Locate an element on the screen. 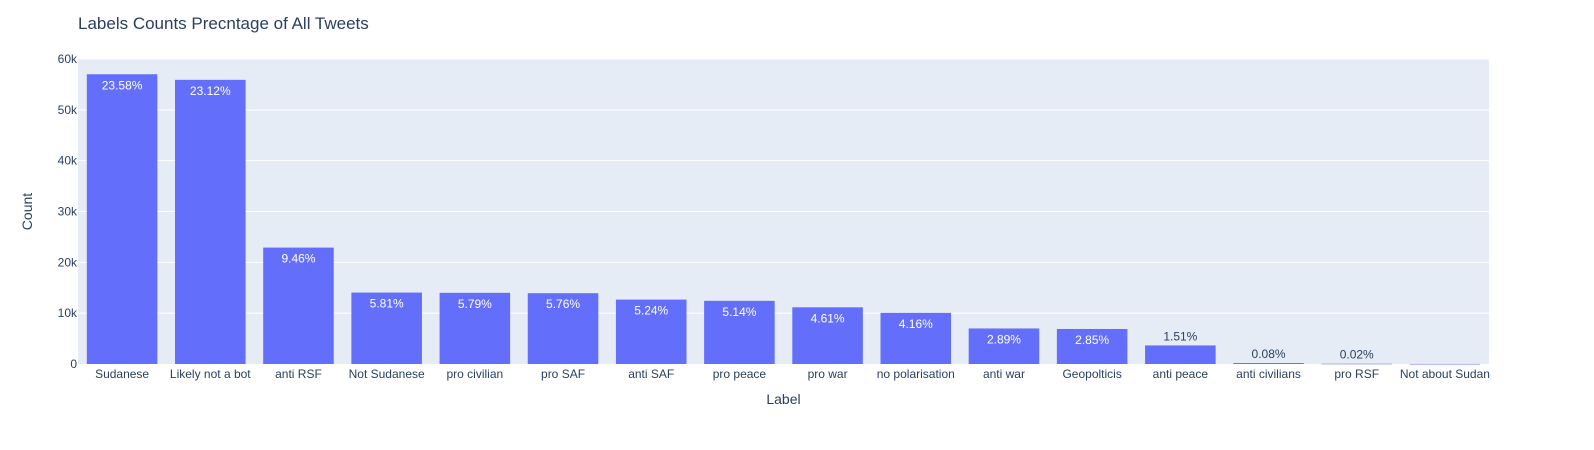 The height and width of the screenshot is (450, 1594). x-tick-label: Sudanese is located at coordinates (122, 374).